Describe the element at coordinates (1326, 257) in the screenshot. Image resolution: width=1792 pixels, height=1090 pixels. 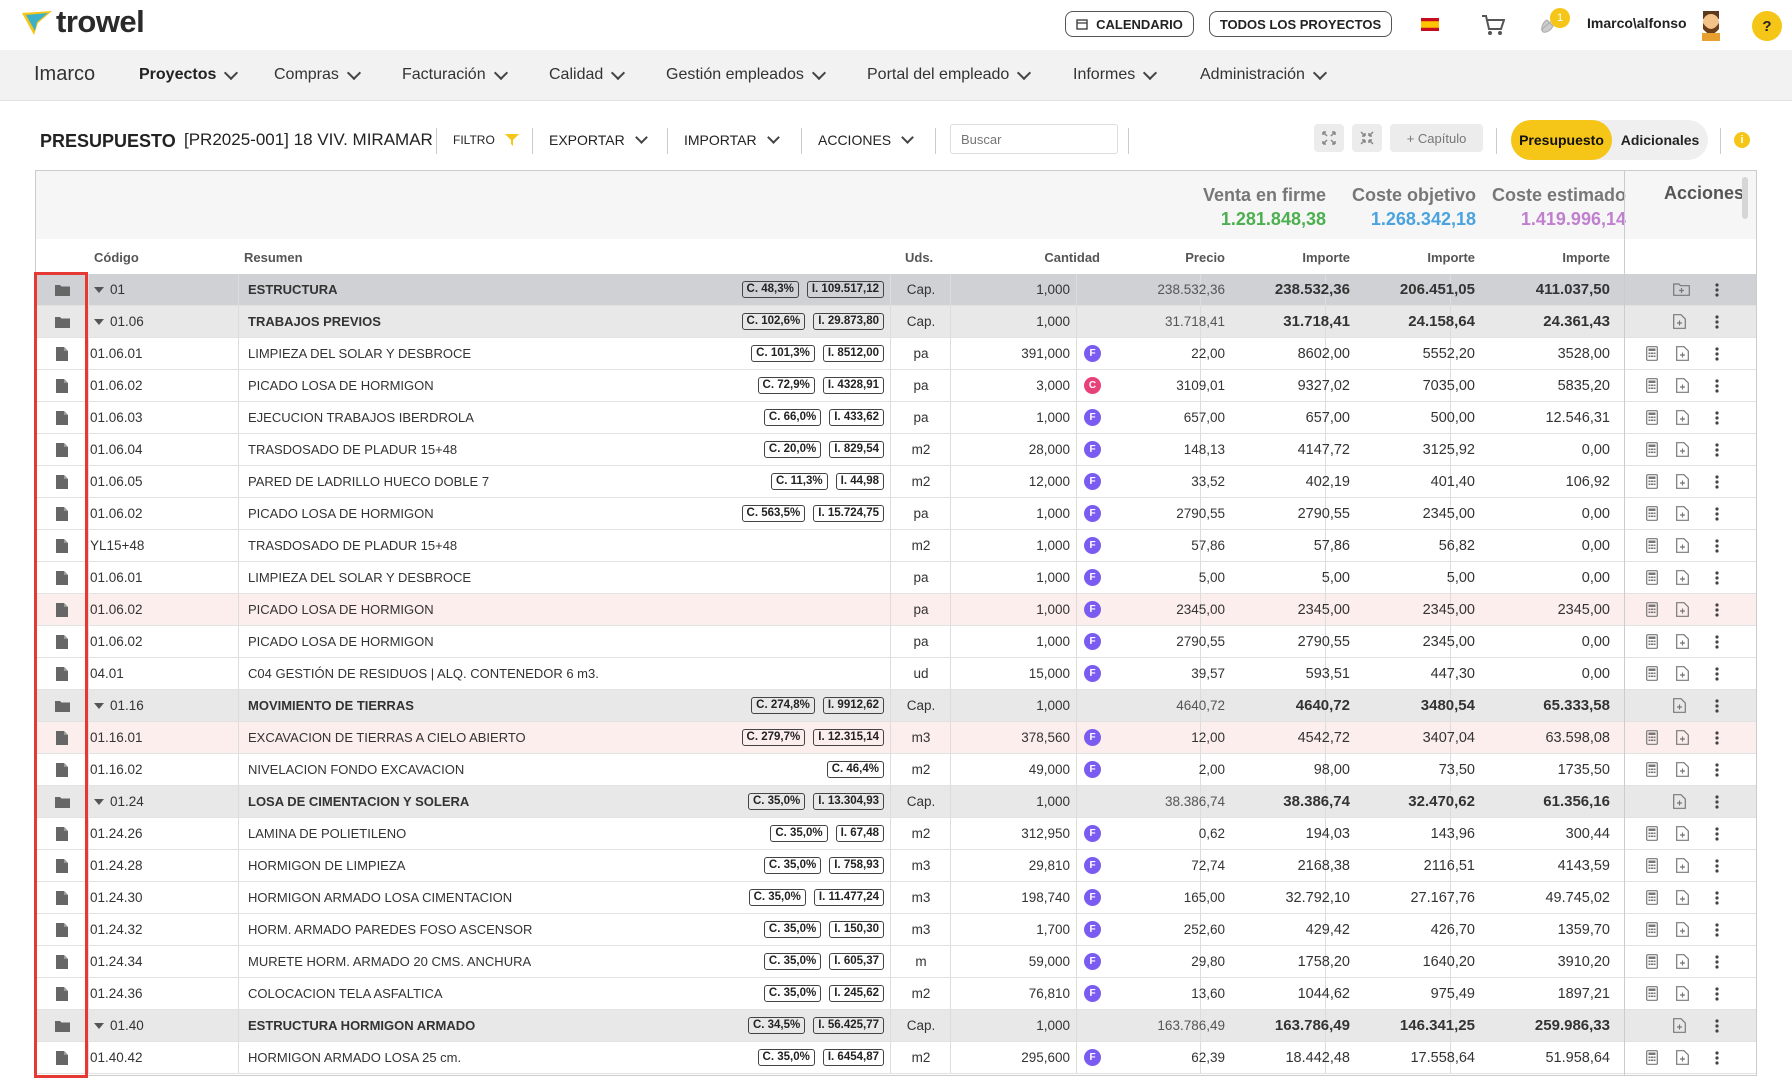
I see `col-importe-venta: Importe` at that location.